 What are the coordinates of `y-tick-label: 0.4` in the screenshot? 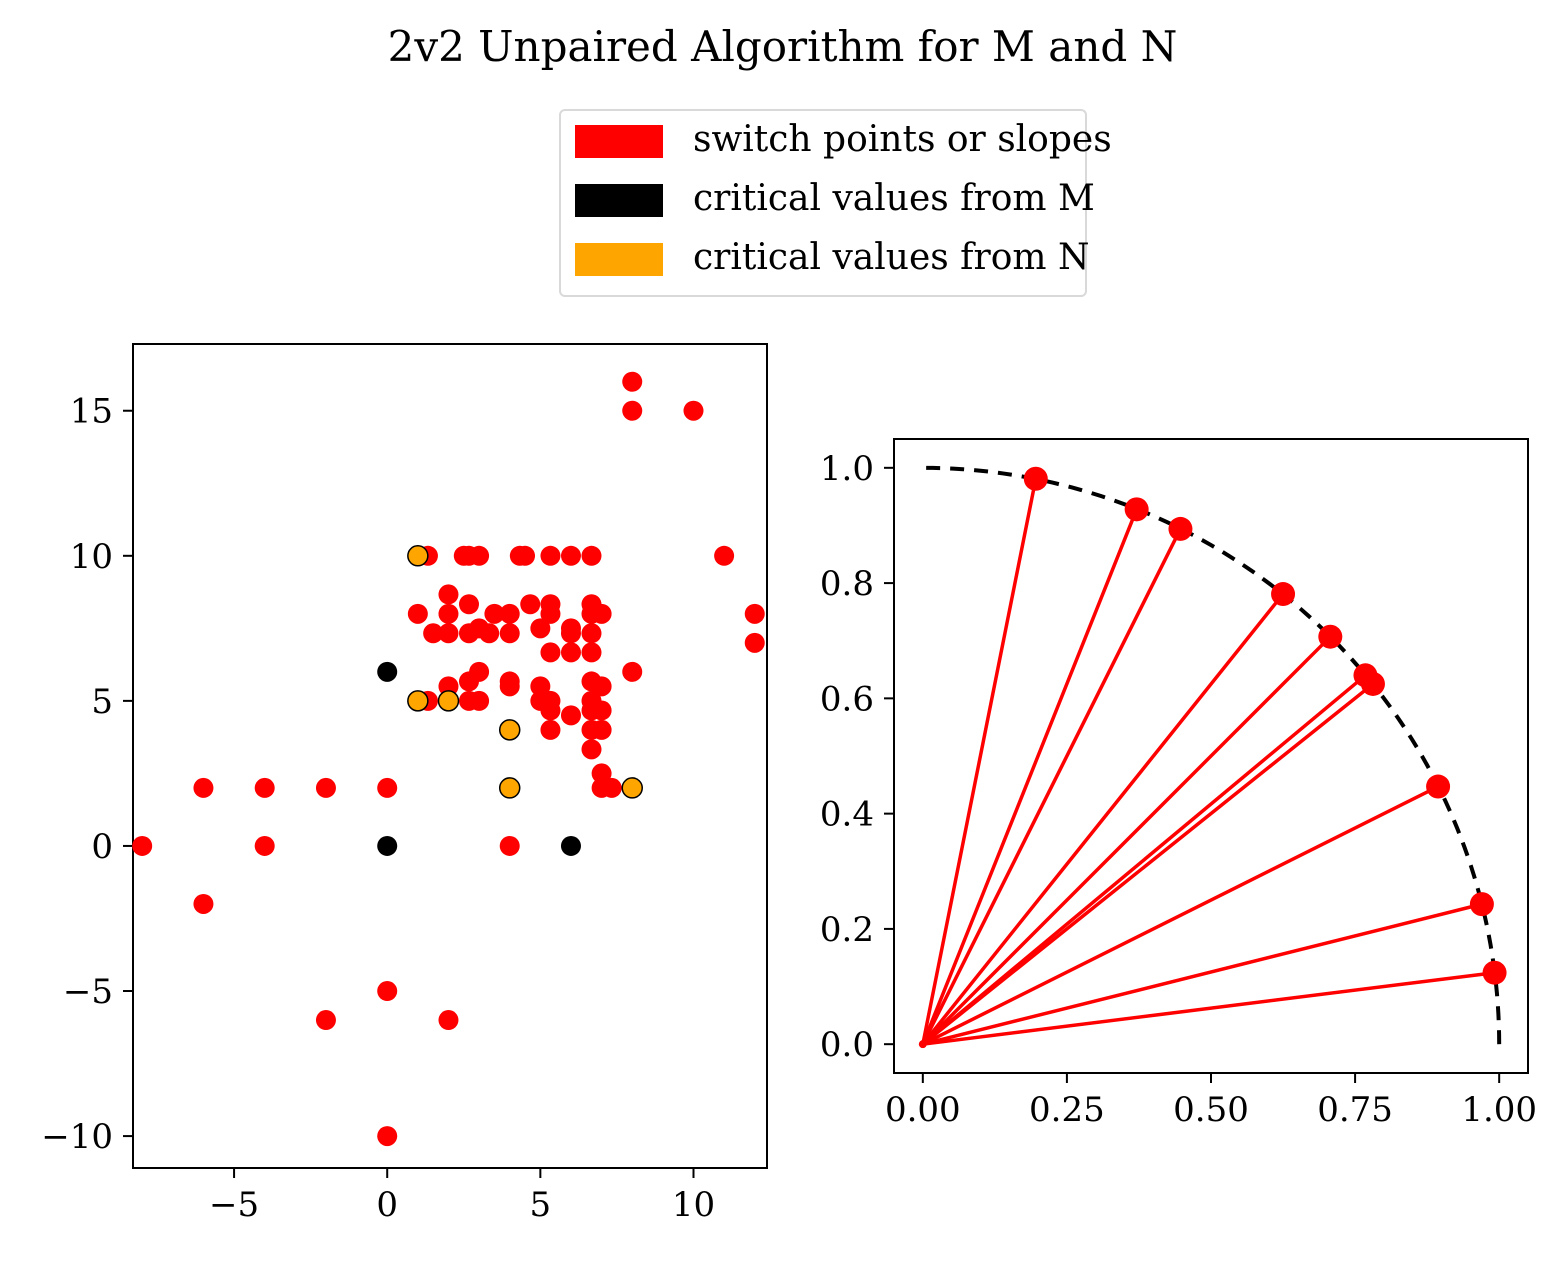 It's located at (847, 815).